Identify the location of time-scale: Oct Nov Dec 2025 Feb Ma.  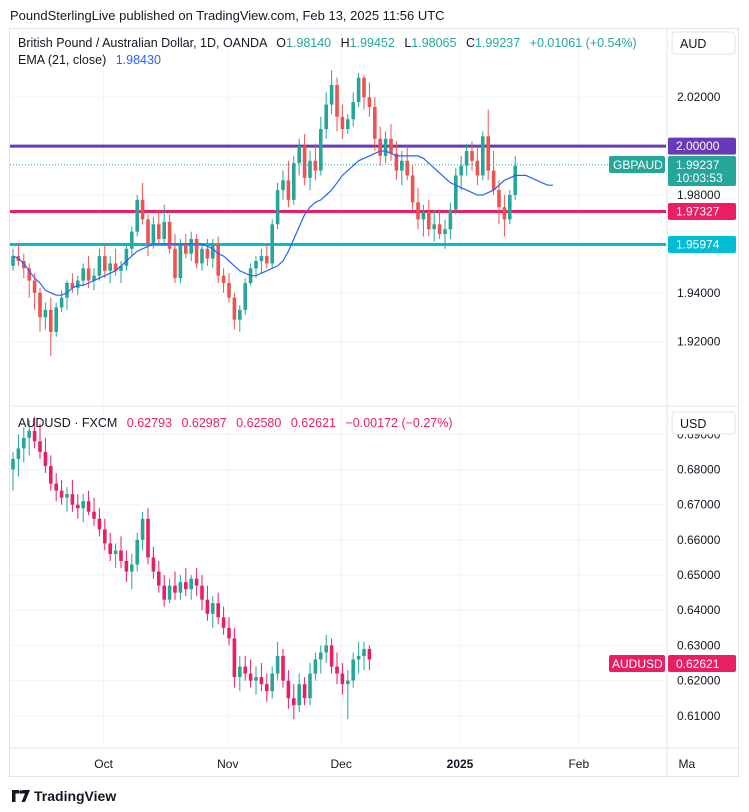
(394, 764).